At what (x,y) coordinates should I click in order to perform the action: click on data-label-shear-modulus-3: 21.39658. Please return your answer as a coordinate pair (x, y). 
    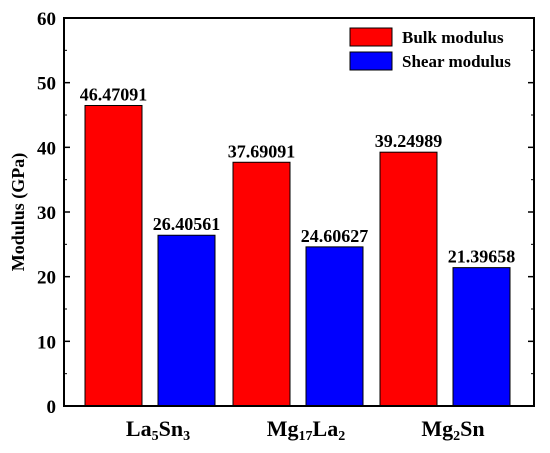
    Looking at the image, I should click on (482, 257).